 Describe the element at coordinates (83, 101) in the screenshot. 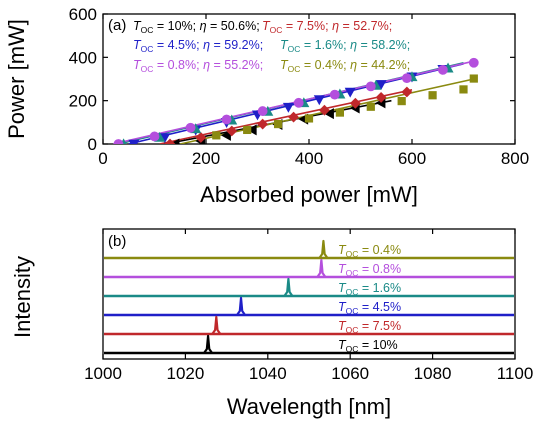

I see `y-tick-label-a: 200` at that location.